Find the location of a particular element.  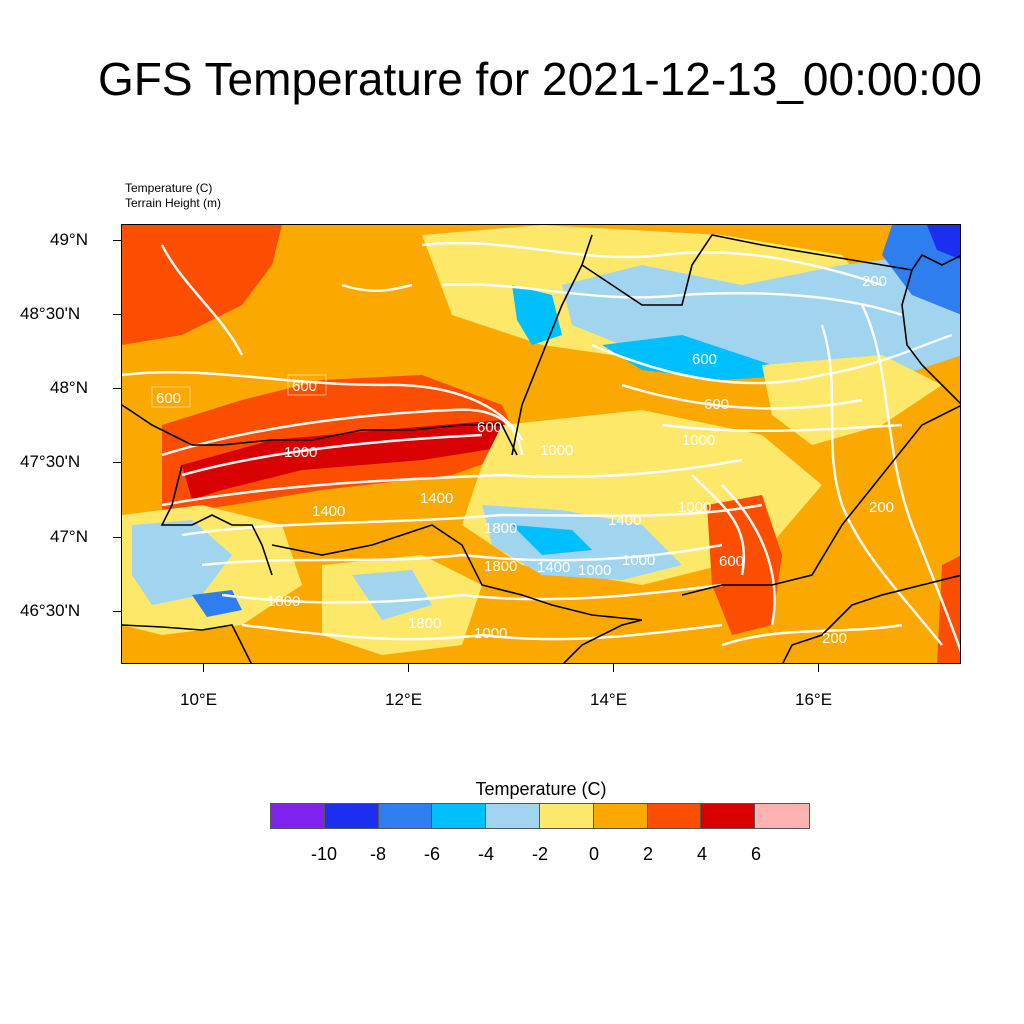

temperature-region-cold-ne is located at coordinates (702, 357).